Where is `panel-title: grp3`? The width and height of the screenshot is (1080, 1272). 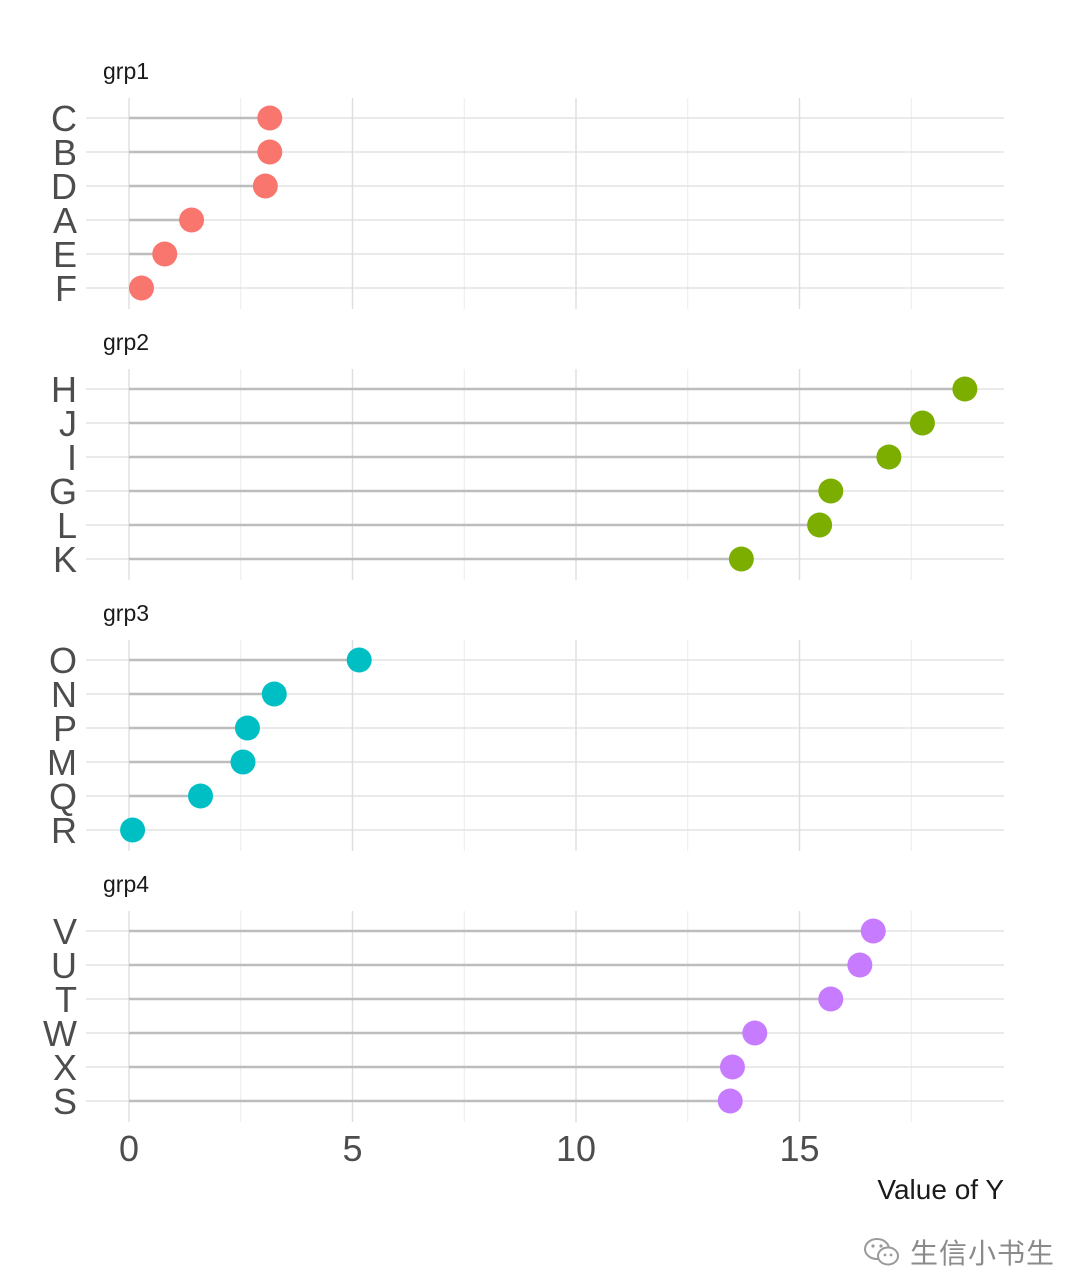
panel-title: grp3 is located at coordinates (126, 613).